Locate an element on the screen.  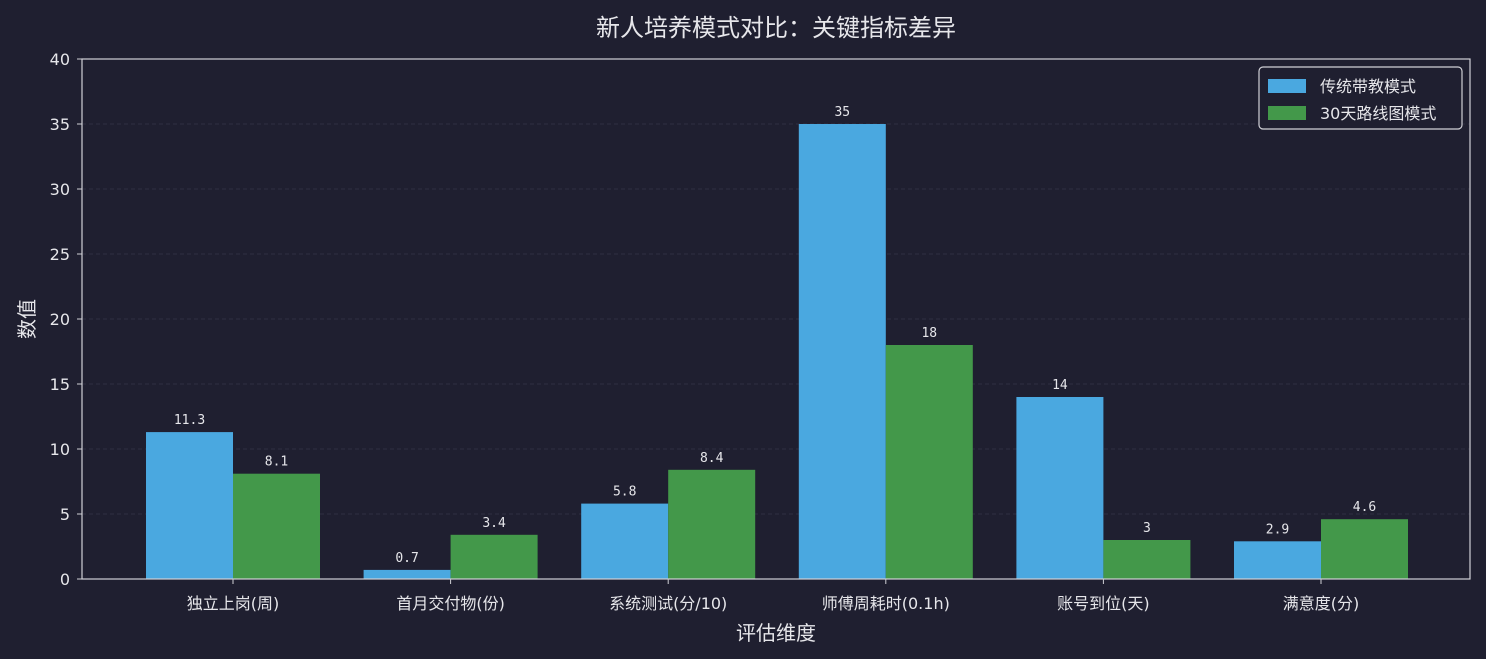
chart-title: 新人培养模式对比：关键指标差异 is located at coordinates (776, 28).